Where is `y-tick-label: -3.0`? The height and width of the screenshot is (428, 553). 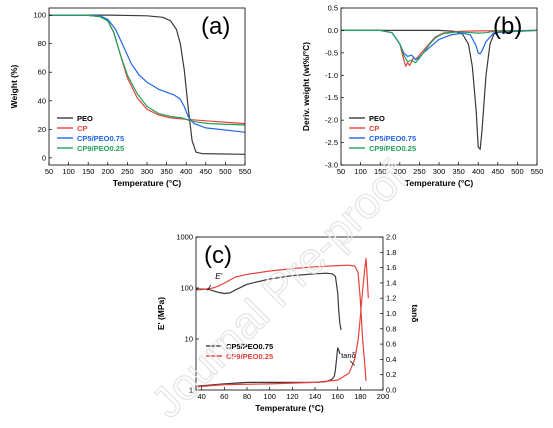
y-tick-label: -3.0 is located at coordinates (331, 165).